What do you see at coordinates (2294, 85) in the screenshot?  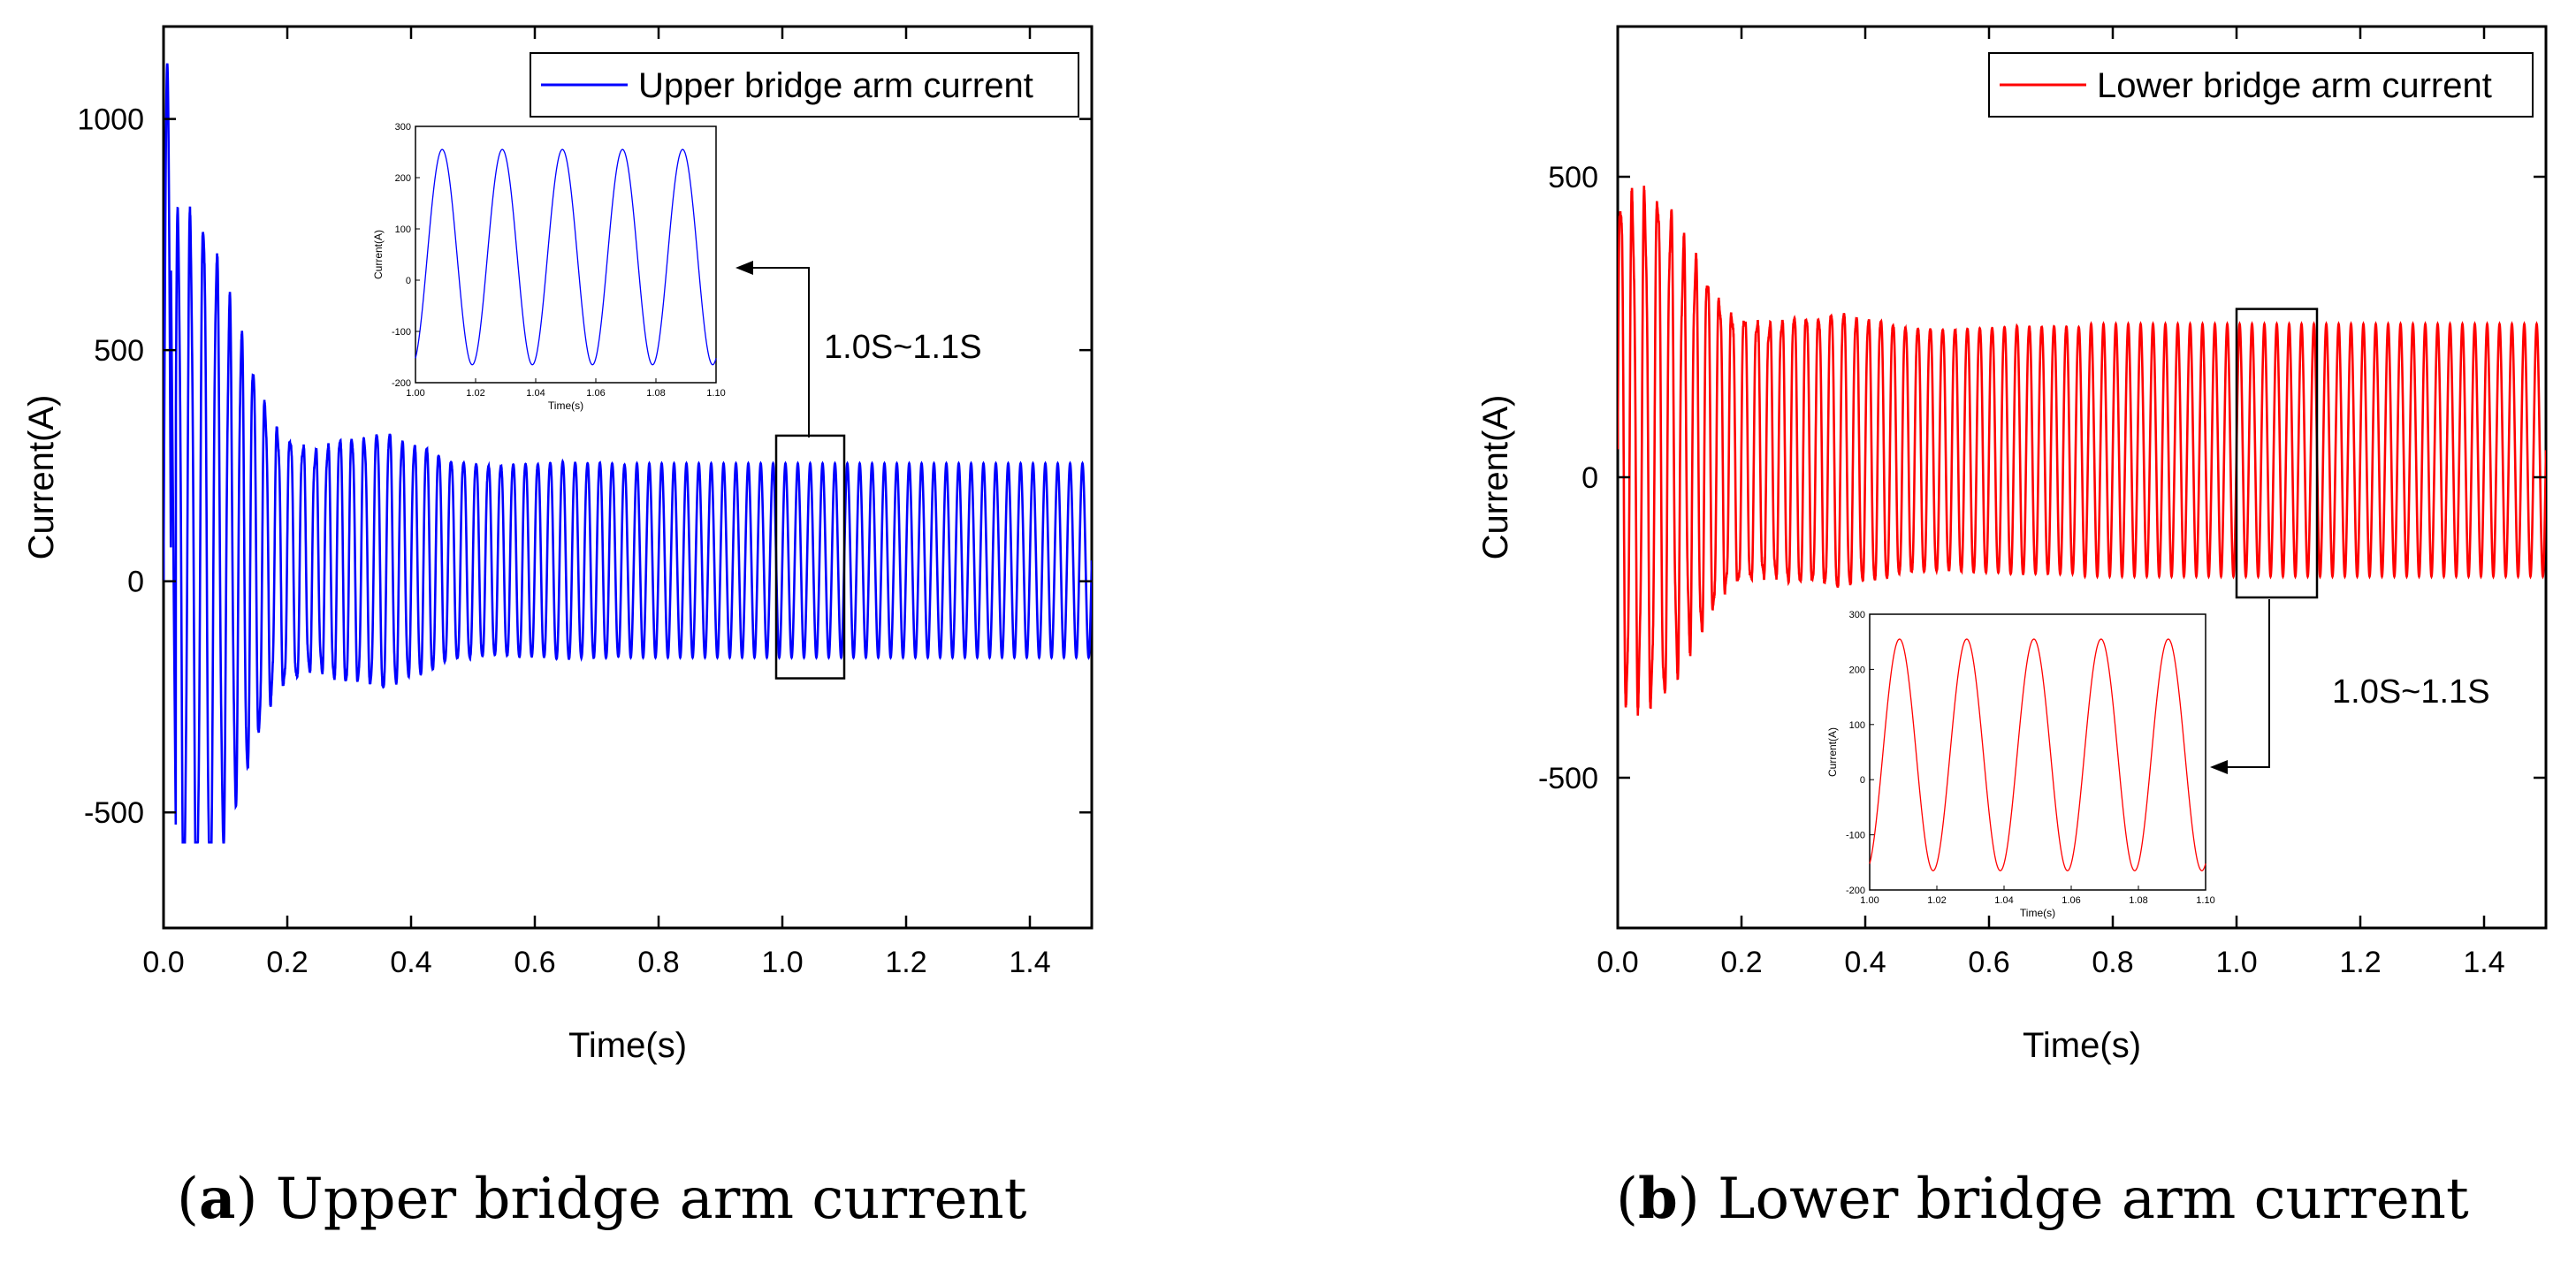 I see `chart-b-legend-label: Lower bridge arm current` at bounding box center [2294, 85].